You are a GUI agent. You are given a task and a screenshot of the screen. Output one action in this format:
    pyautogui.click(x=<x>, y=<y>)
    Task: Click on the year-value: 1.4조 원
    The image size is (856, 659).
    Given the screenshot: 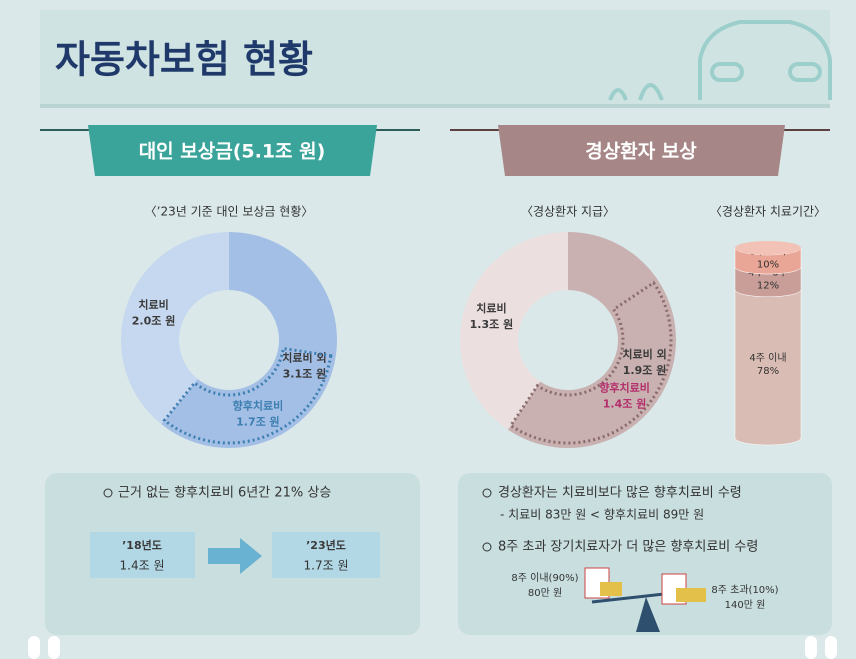 What is the action you would take?
    pyautogui.click(x=142, y=566)
    